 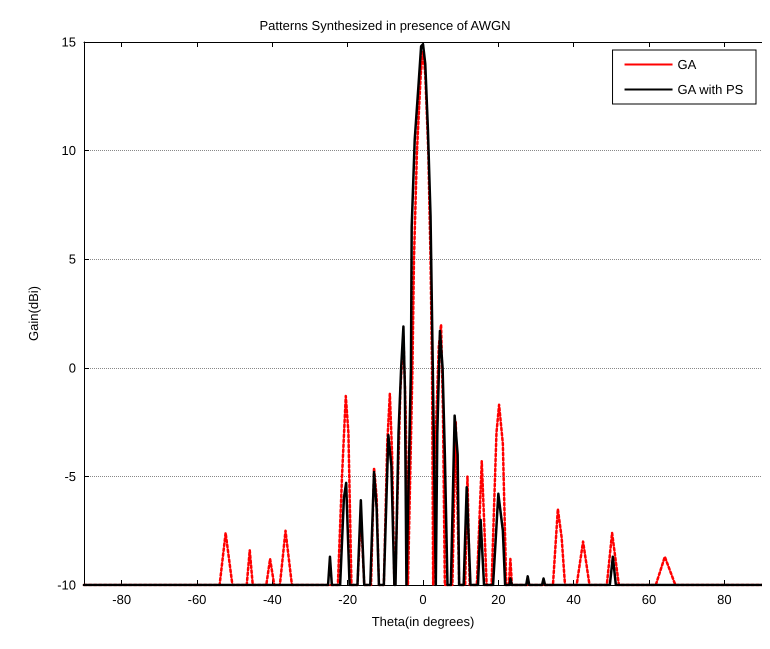 What do you see at coordinates (70, 476) in the screenshot?
I see `y-tick-label: -5` at bounding box center [70, 476].